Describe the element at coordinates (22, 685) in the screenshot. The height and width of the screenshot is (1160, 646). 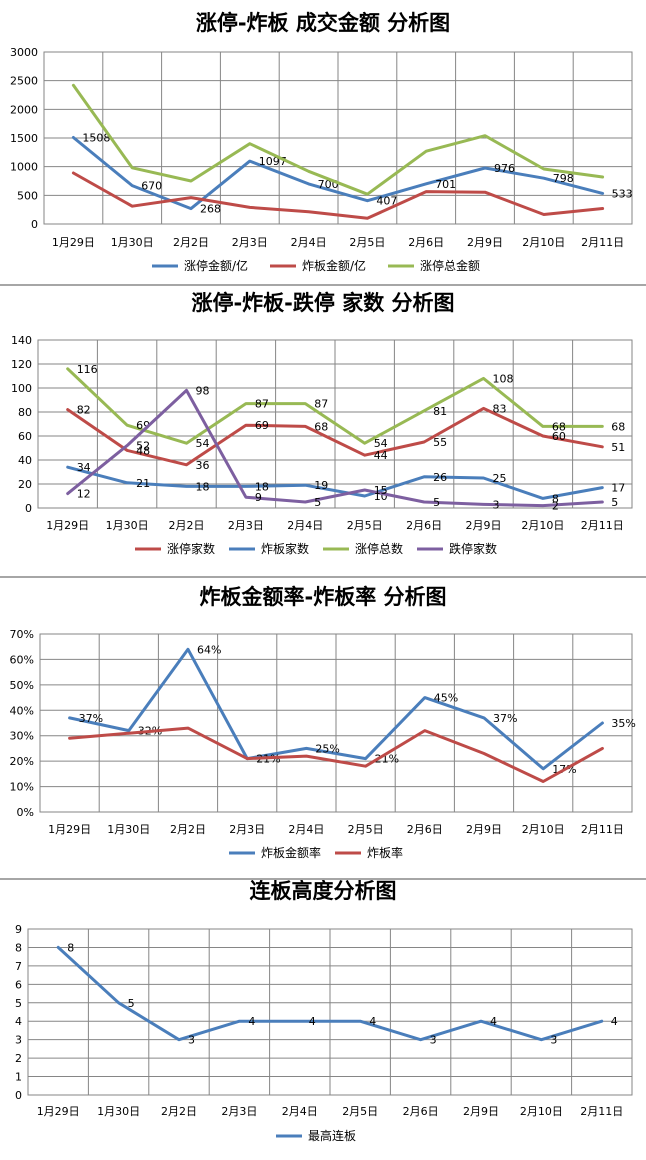
I see `y-tick-label: 50%` at that location.